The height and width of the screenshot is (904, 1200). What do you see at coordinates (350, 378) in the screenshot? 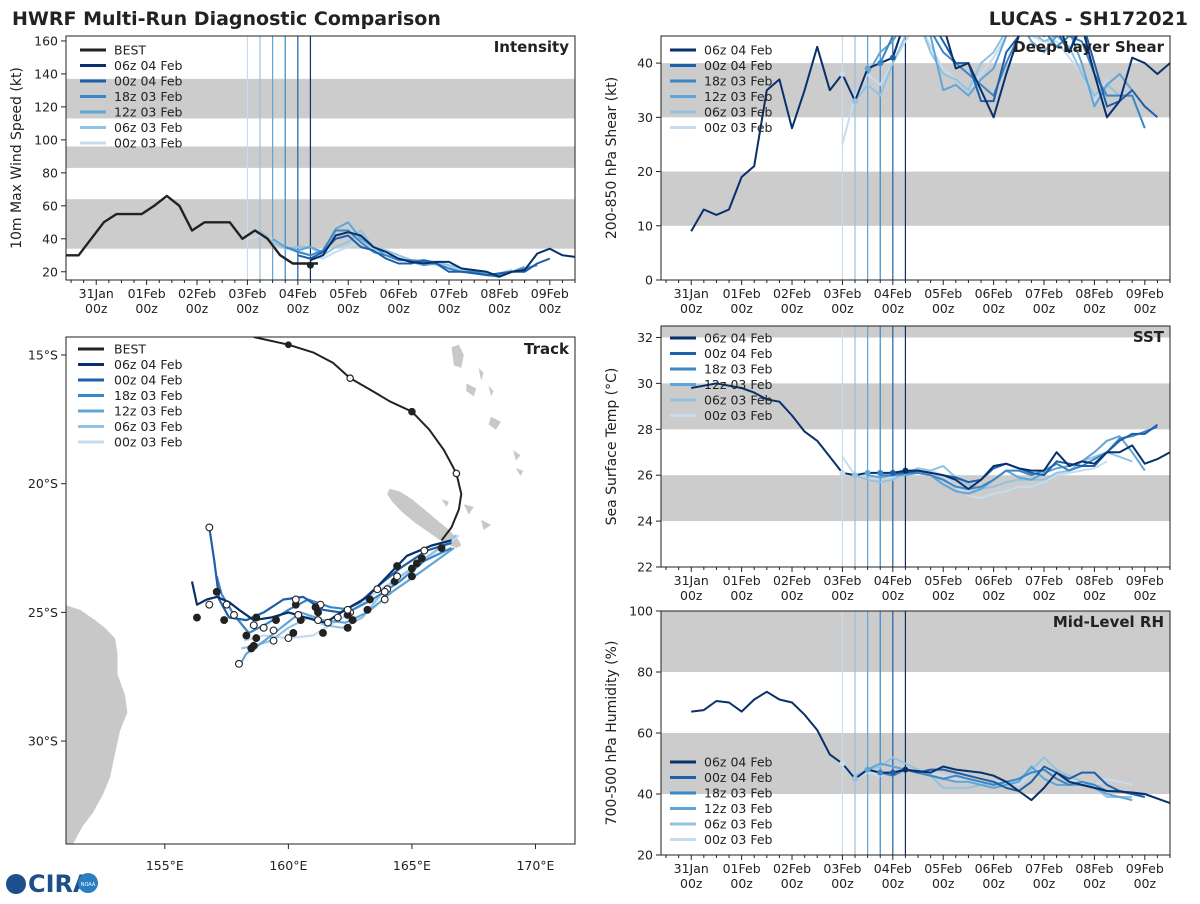
I see `best-track-open-marker` at bounding box center [350, 378].